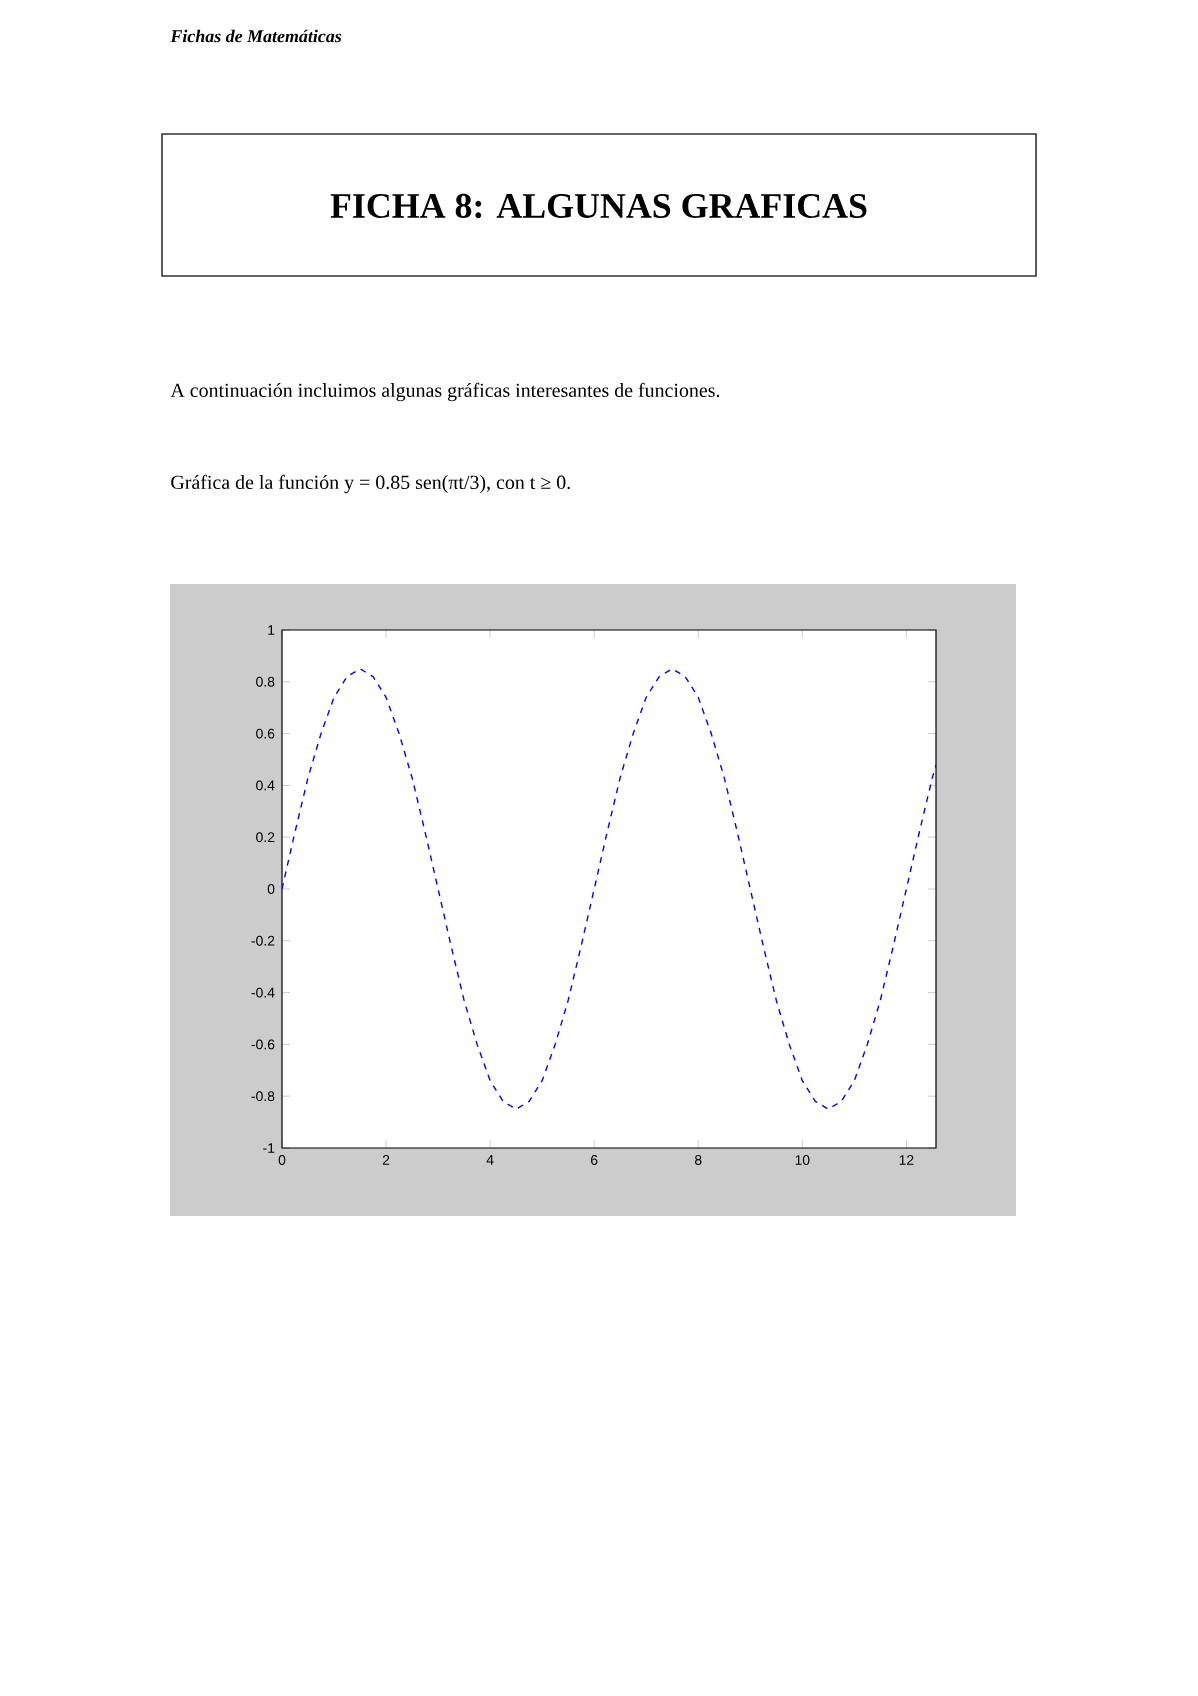 The height and width of the screenshot is (1696, 1198). I want to click on text: Fichas de Matemáticas, so click(256, 36).